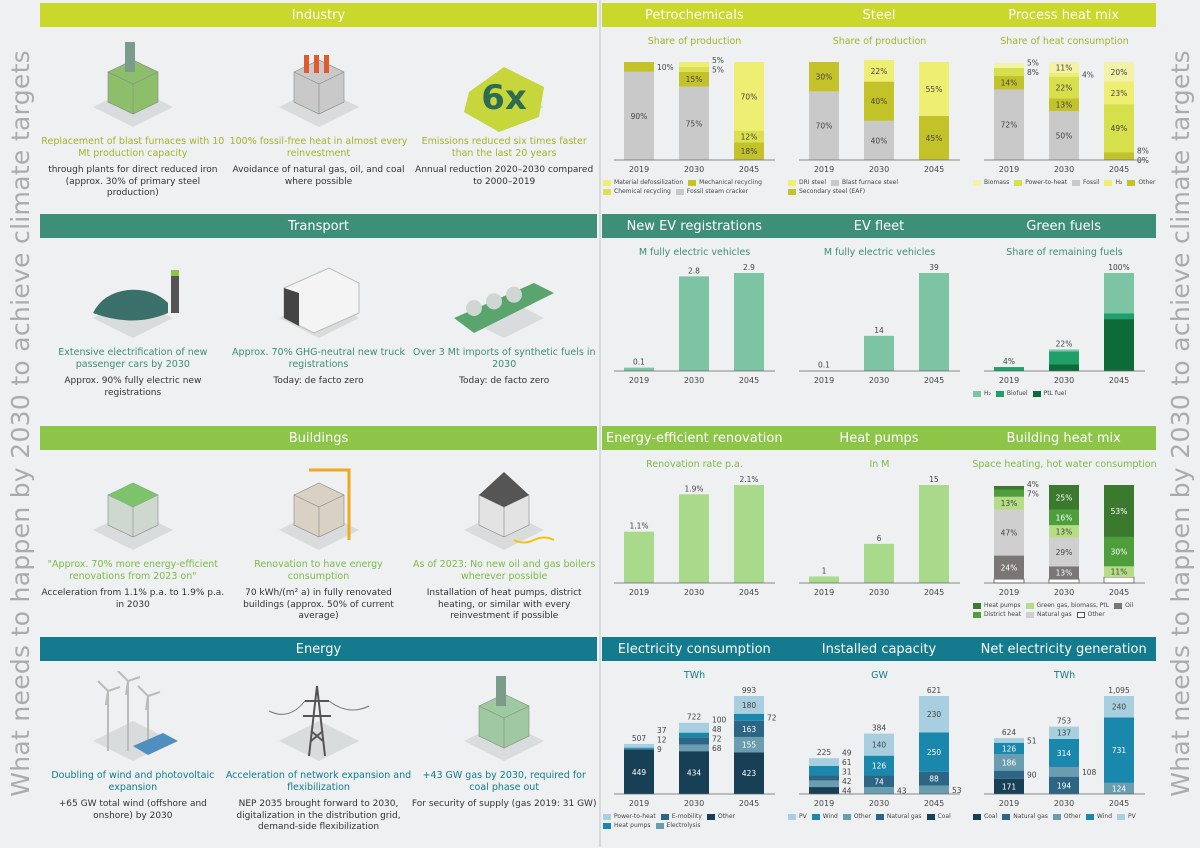  I want to click on bar-label: 24%, so click(1009, 567).